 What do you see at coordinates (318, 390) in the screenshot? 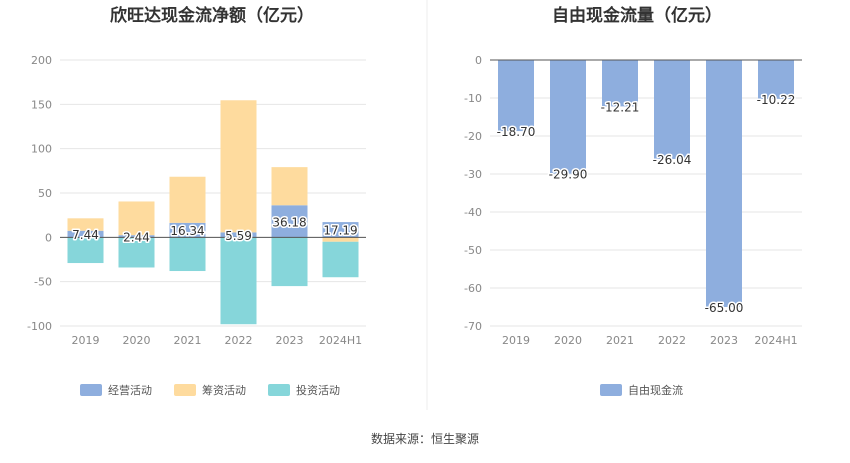
I see `left-legend-label: 投资活动` at bounding box center [318, 390].